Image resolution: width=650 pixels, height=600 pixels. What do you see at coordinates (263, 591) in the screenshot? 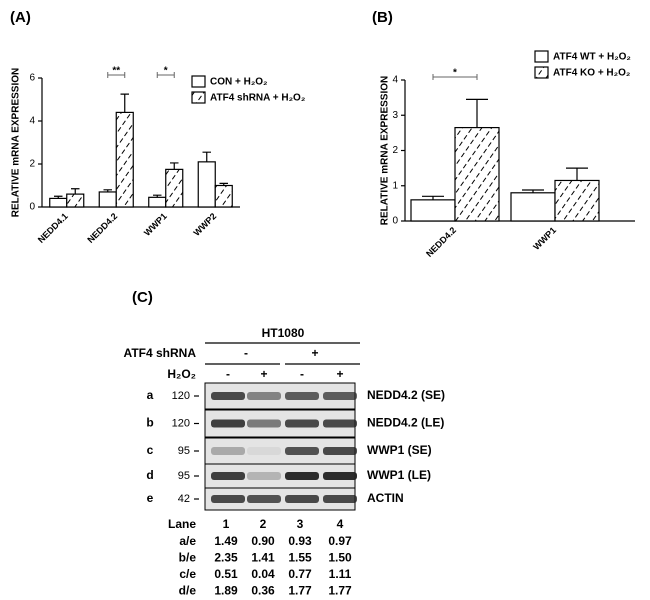
I see `table-cell: 0.36` at bounding box center [263, 591].